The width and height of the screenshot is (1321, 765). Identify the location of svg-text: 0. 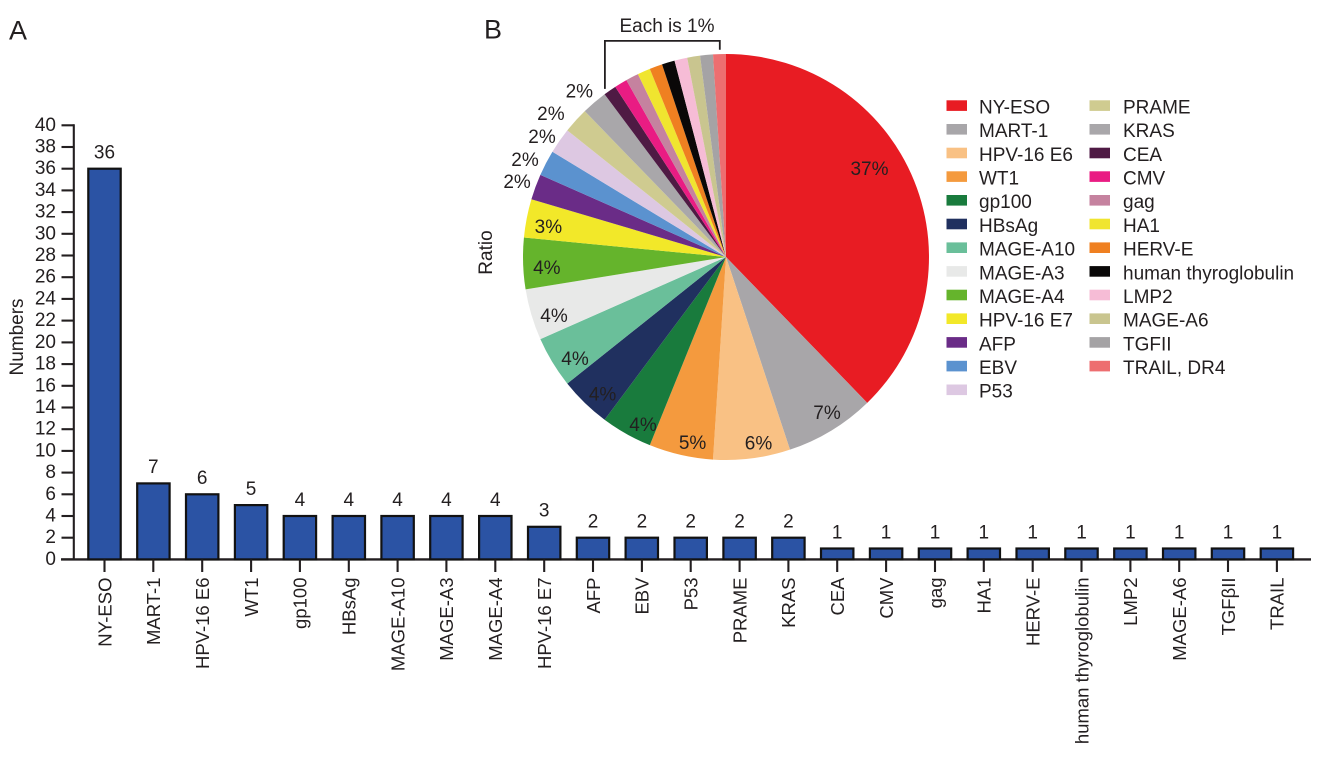
(50, 559).